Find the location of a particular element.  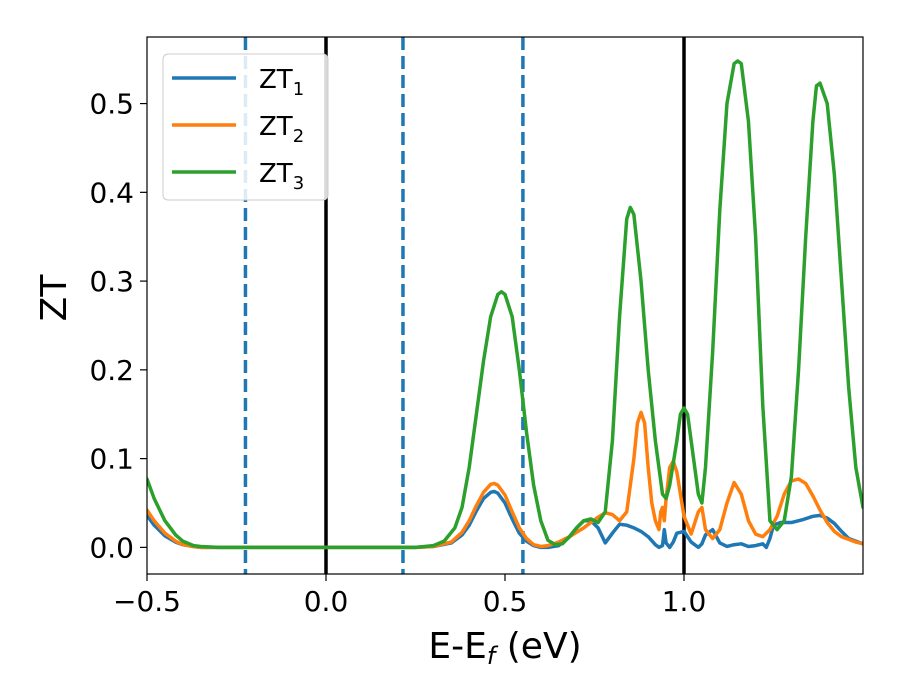

y-tick-label: 0.1 is located at coordinates (111, 459).